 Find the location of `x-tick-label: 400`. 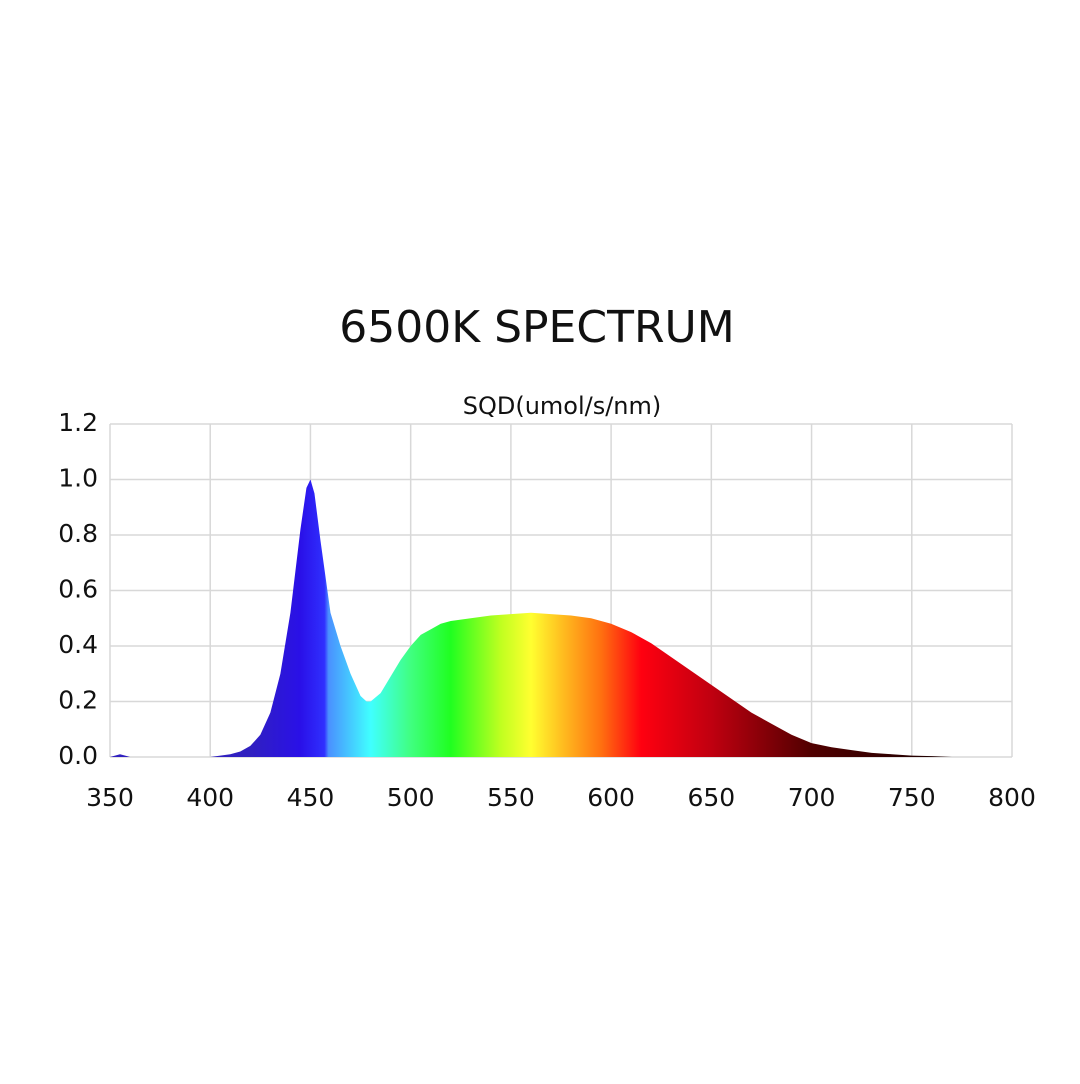

x-tick-label: 400 is located at coordinates (210, 797).